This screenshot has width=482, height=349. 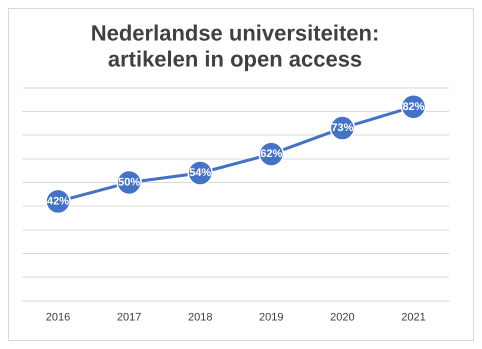 I want to click on x-tick-label: 2017, so click(x=129, y=317).